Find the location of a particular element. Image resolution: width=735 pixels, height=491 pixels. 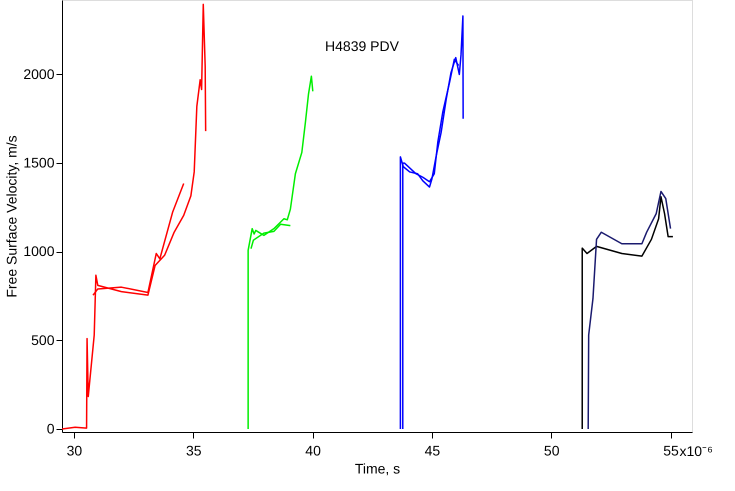

x-tick-label: 50 is located at coordinates (552, 450).